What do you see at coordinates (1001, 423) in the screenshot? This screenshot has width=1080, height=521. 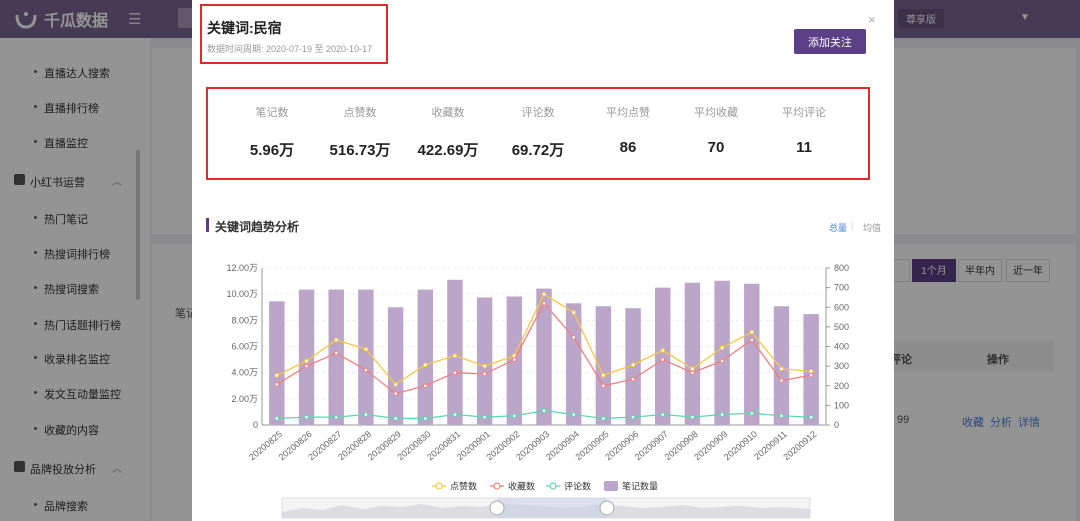 I see `row-analyze-link: 分析` at bounding box center [1001, 423].